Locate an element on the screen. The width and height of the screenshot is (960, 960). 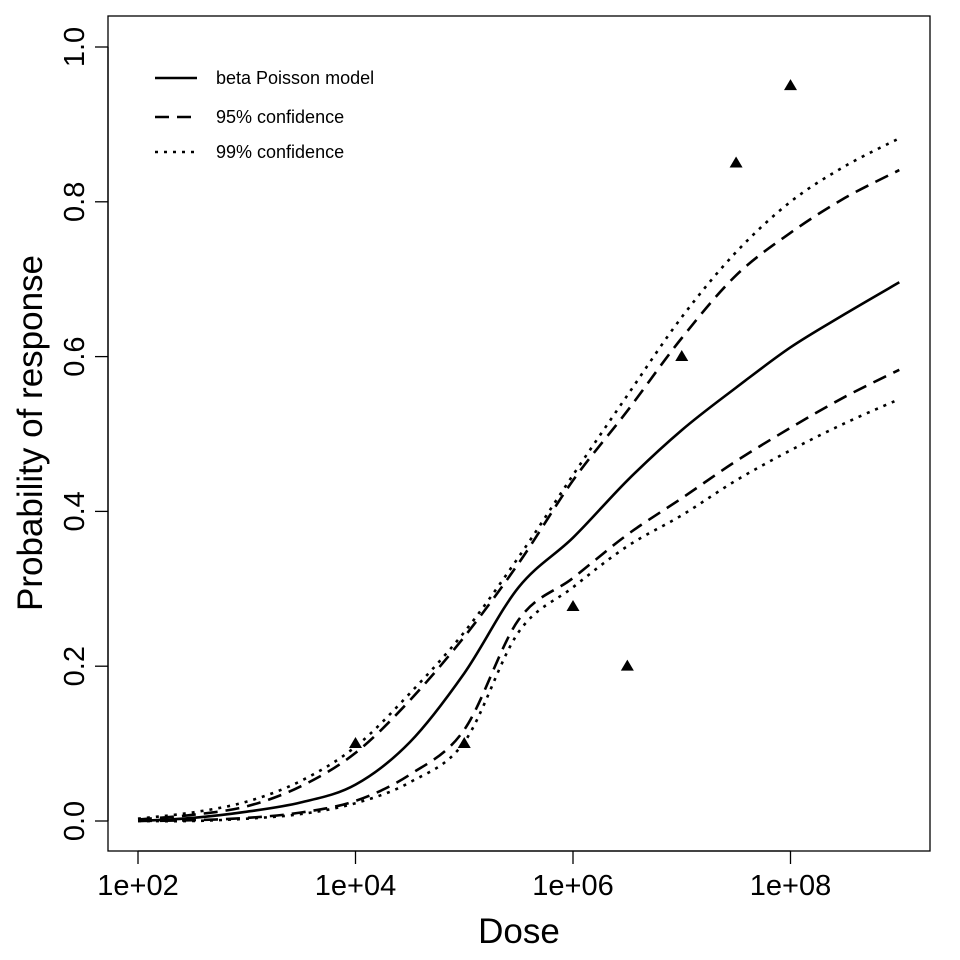
y-tick-label: 0.2 is located at coordinates (75, 666).